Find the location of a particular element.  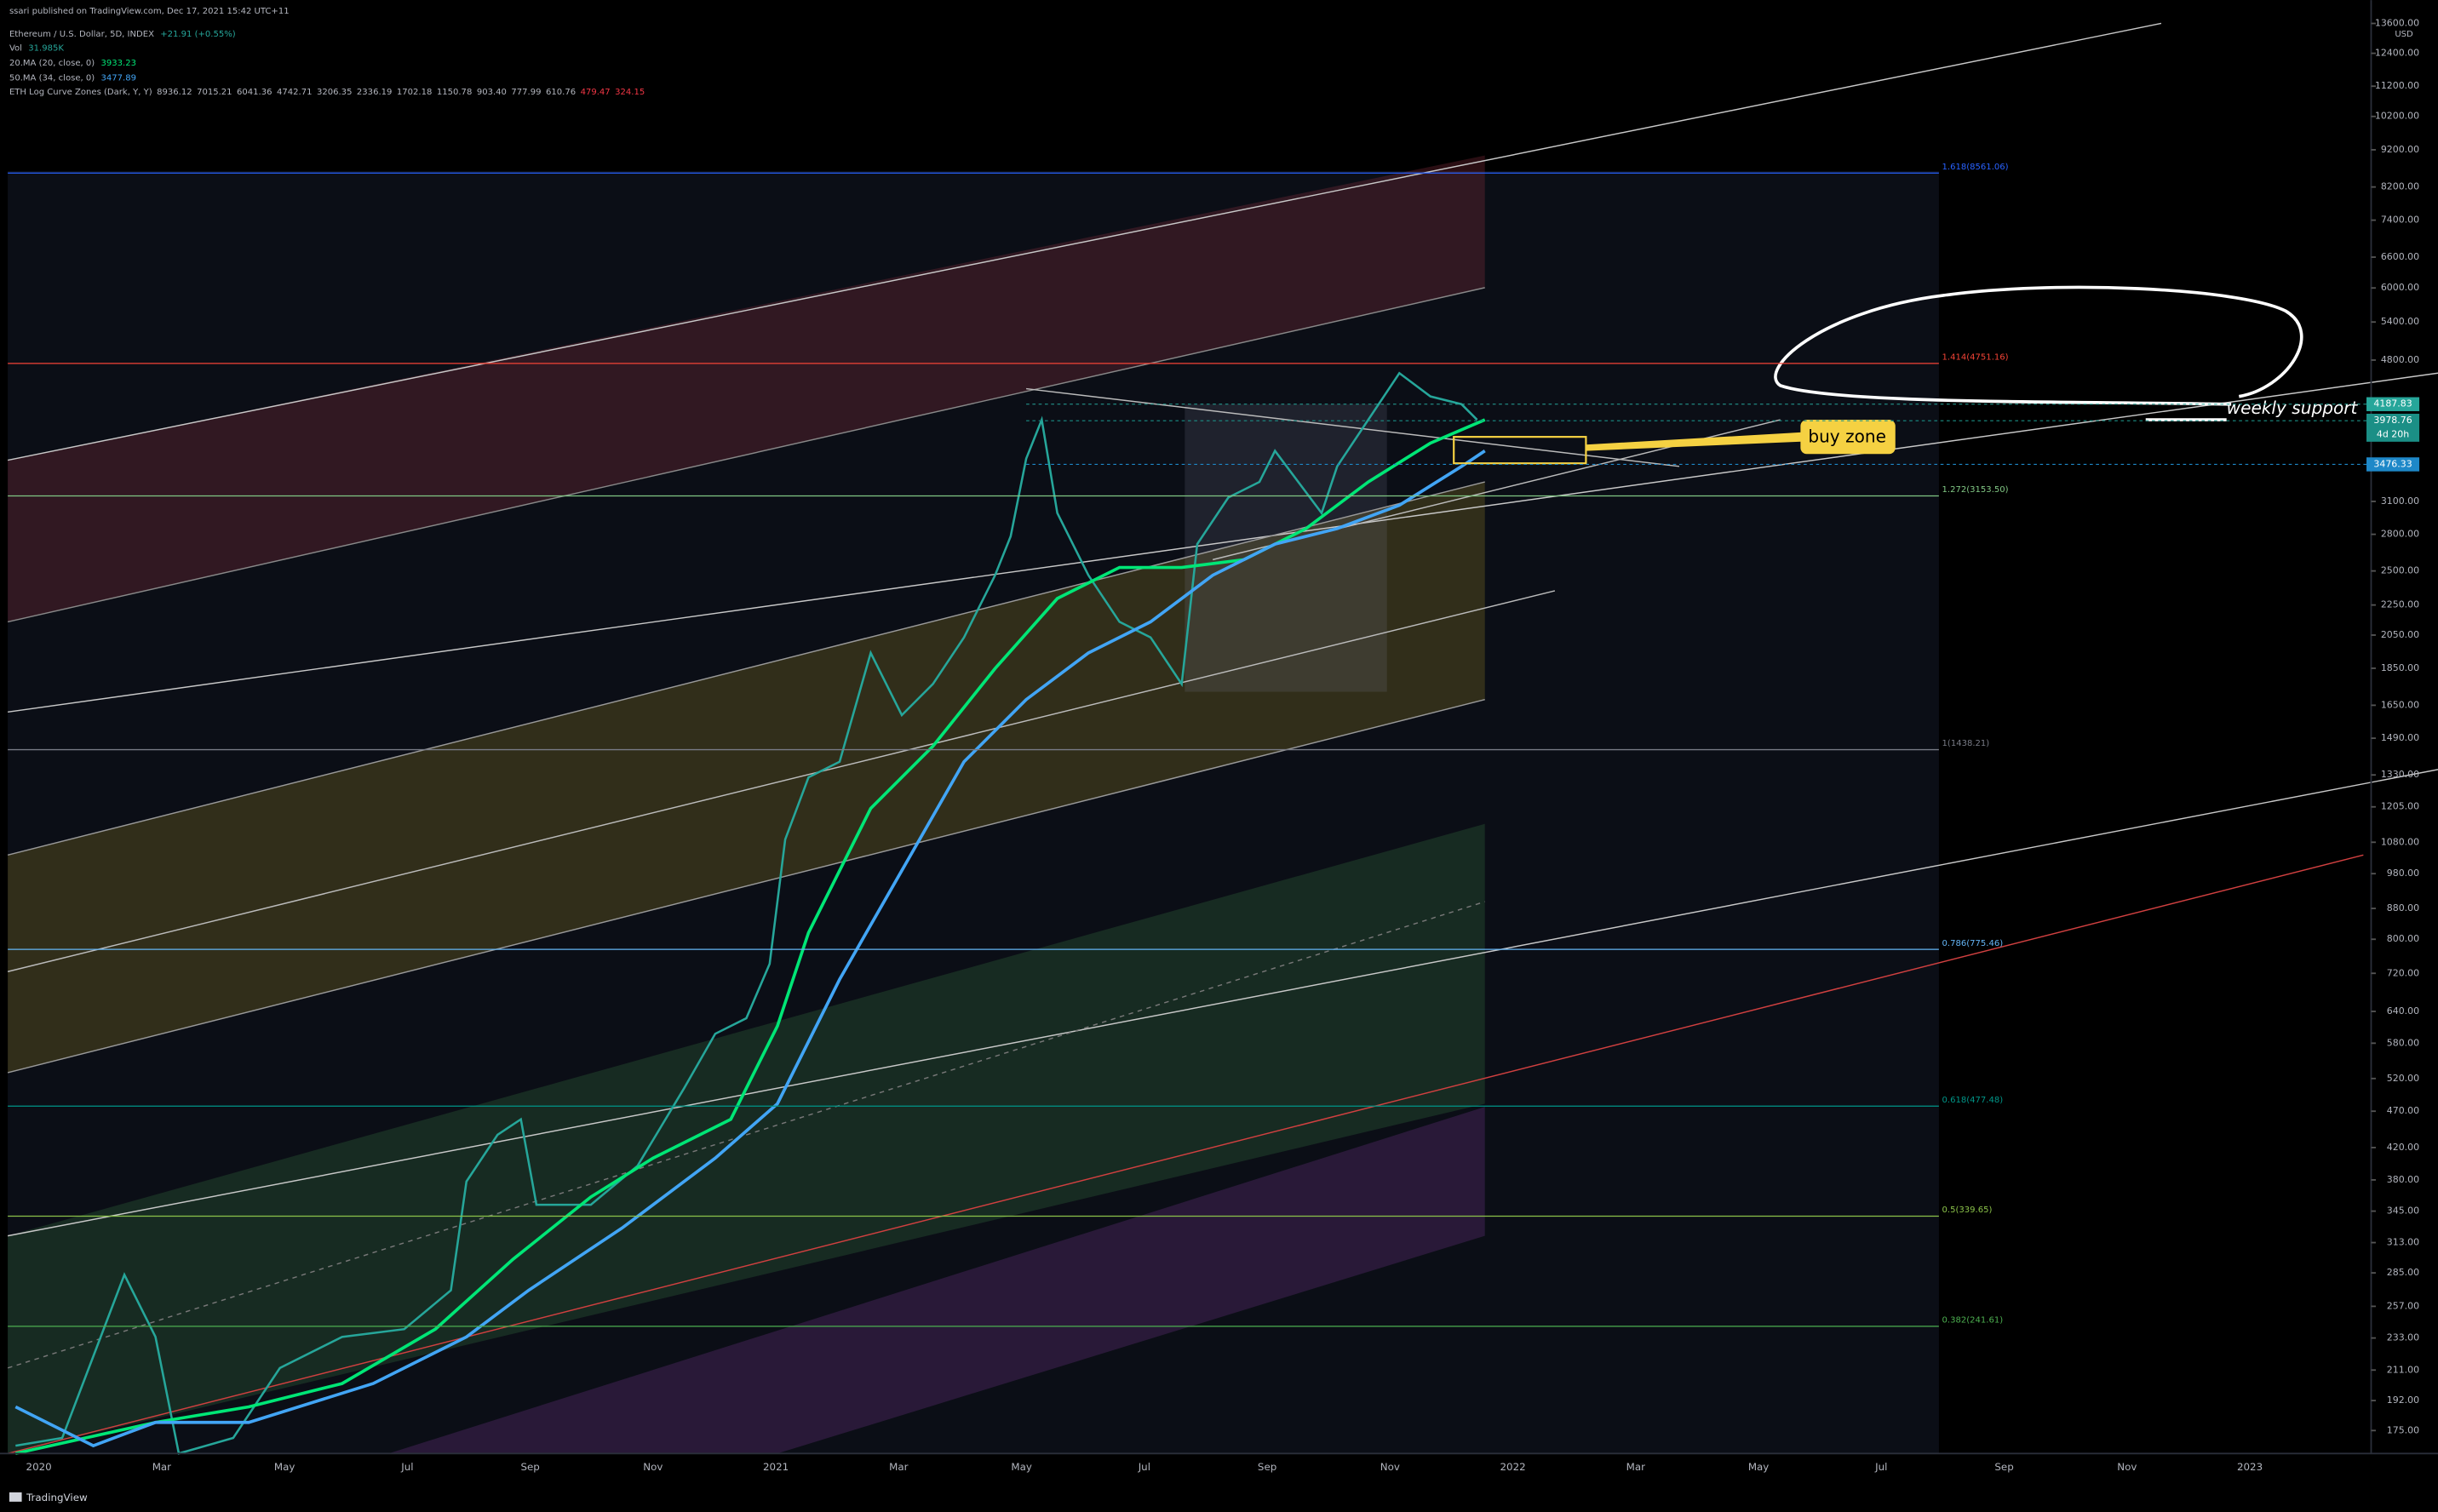

price-tick-label: 5400.00 is located at coordinates (2400, 321).